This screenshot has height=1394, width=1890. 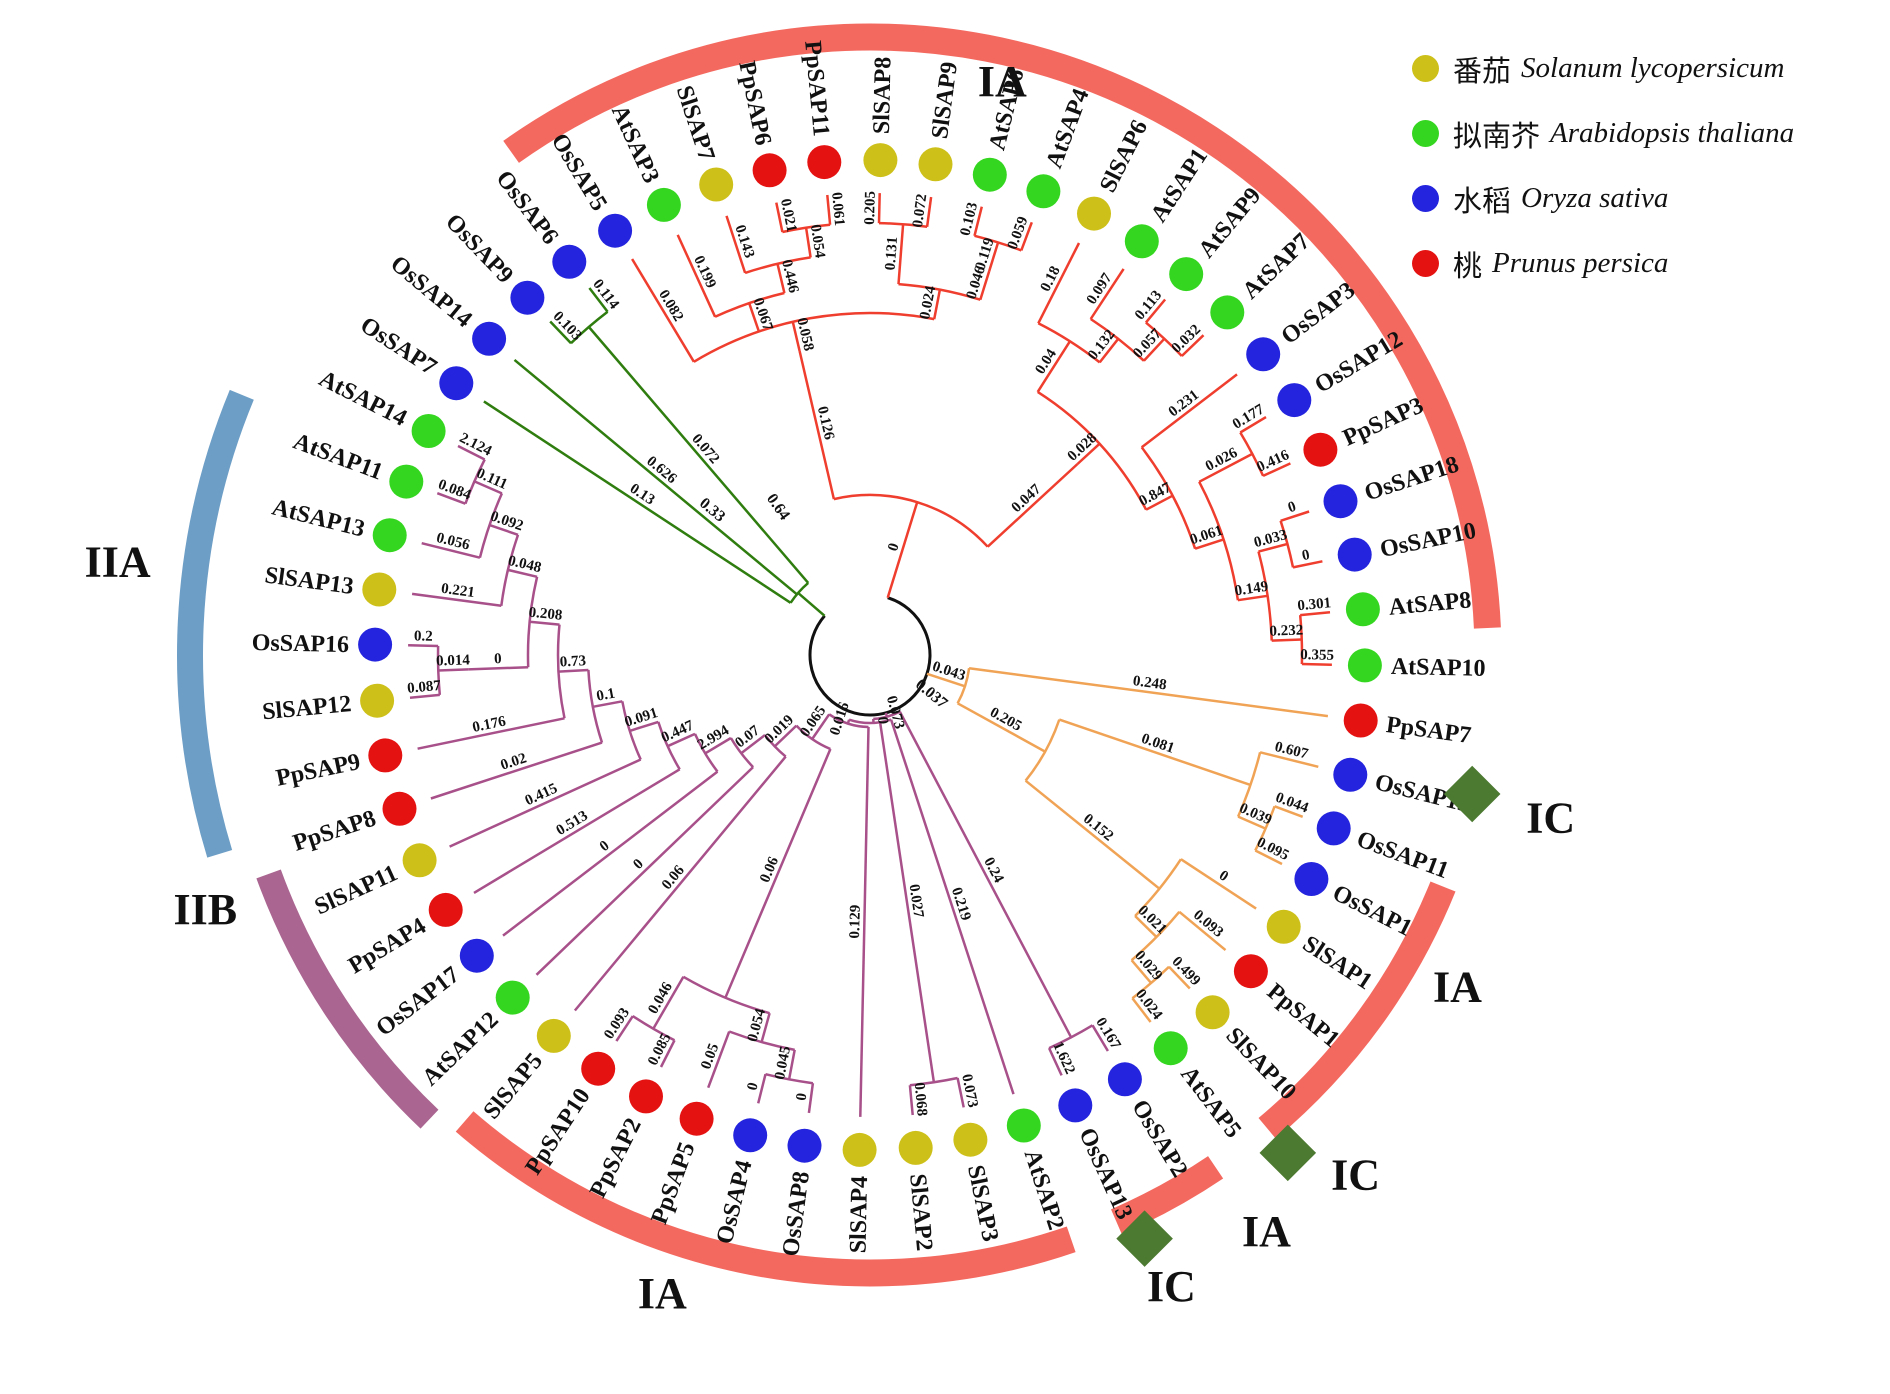 What do you see at coordinates (479, 249) in the screenshot?
I see `leaf-label: OsSAP9` at bounding box center [479, 249].